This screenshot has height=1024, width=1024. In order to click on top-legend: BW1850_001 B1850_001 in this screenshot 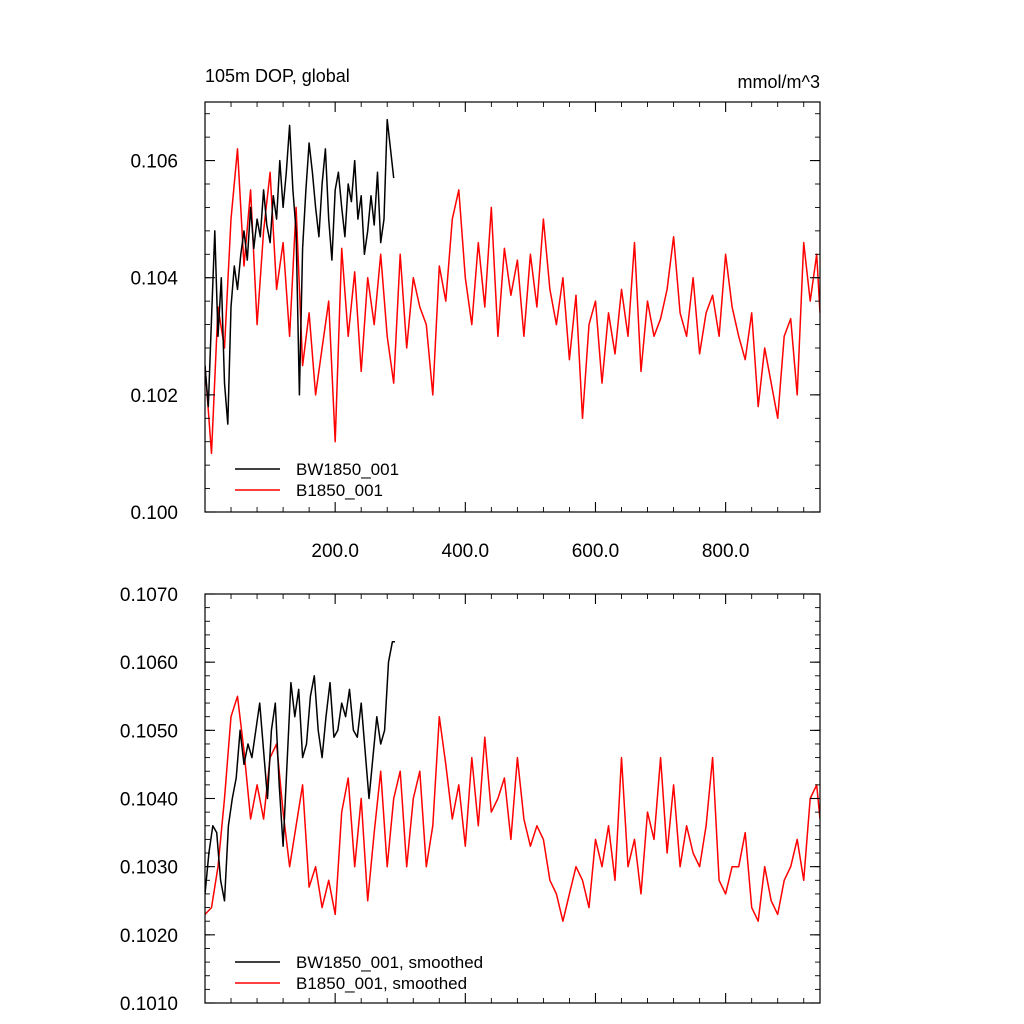, I will do `click(317, 480)`.